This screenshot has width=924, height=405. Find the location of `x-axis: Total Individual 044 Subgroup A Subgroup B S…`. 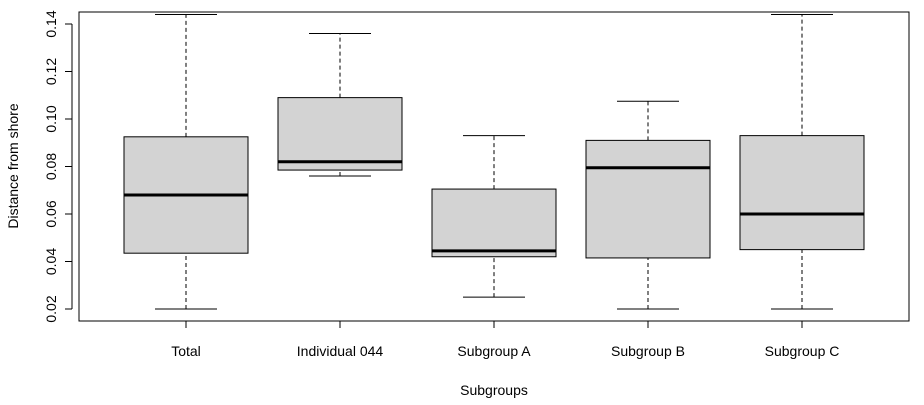

x-axis: Total Individual 044 Subgroup A Subgroup B S… is located at coordinates (505, 340).